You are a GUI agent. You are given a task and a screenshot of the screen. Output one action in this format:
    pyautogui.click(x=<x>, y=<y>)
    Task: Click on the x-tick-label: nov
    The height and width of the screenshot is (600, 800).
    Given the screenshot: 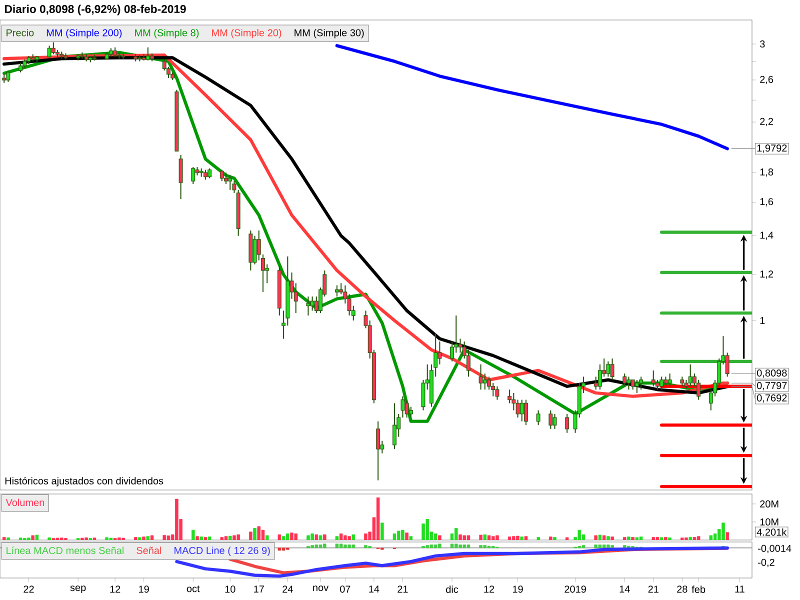 What is the action you would take?
    pyautogui.click(x=321, y=589)
    